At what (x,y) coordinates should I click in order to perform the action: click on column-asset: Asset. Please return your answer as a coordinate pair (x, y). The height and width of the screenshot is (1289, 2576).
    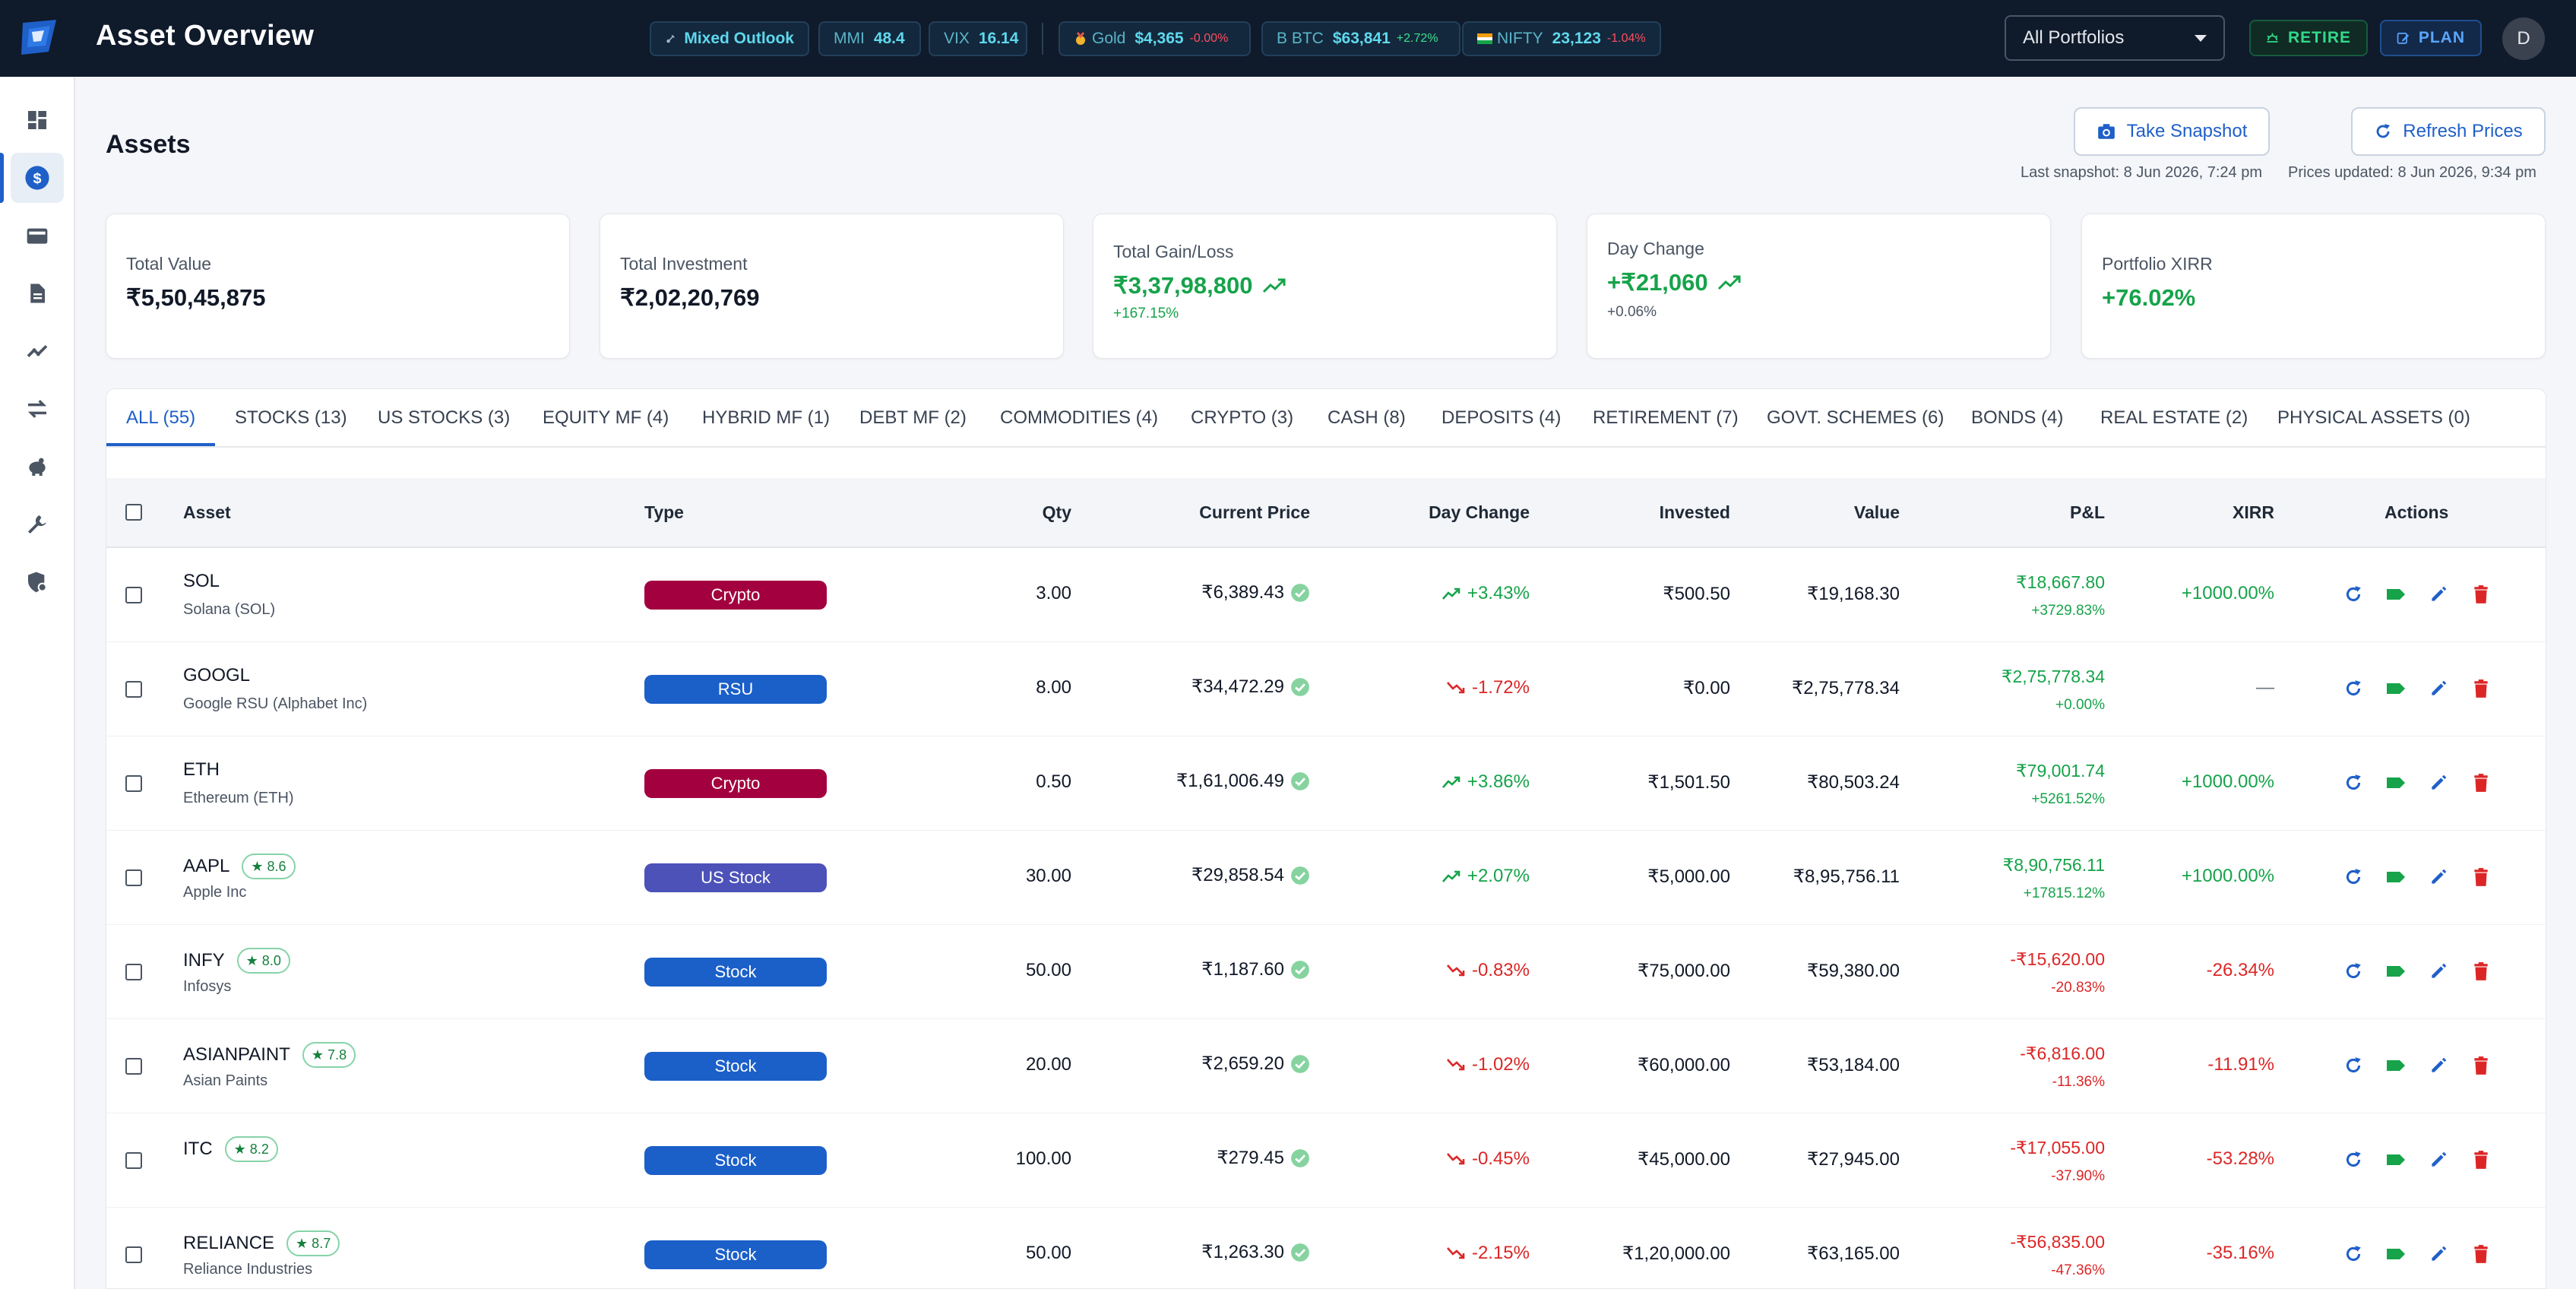
    Looking at the image, I should click on (207, 512).